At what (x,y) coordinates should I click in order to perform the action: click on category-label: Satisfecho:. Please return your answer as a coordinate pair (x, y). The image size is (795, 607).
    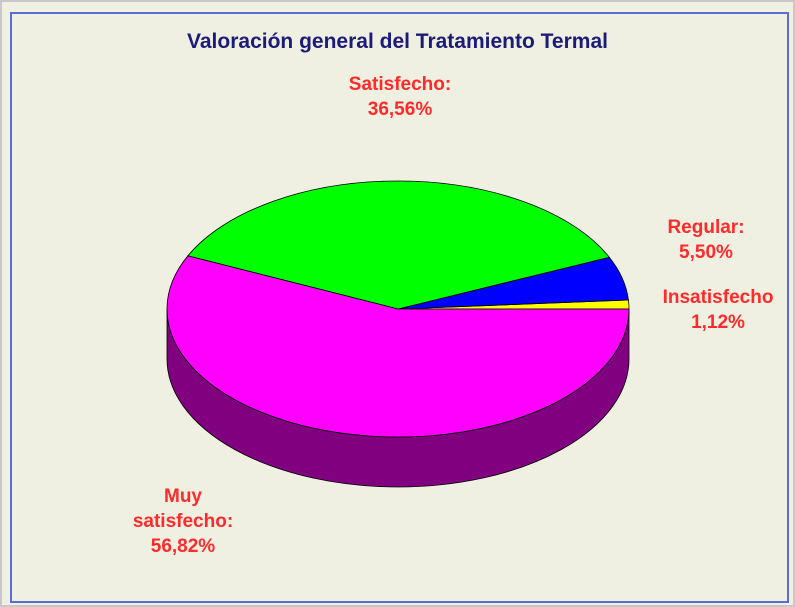
    Looking at the image, I should click on (400, 84).